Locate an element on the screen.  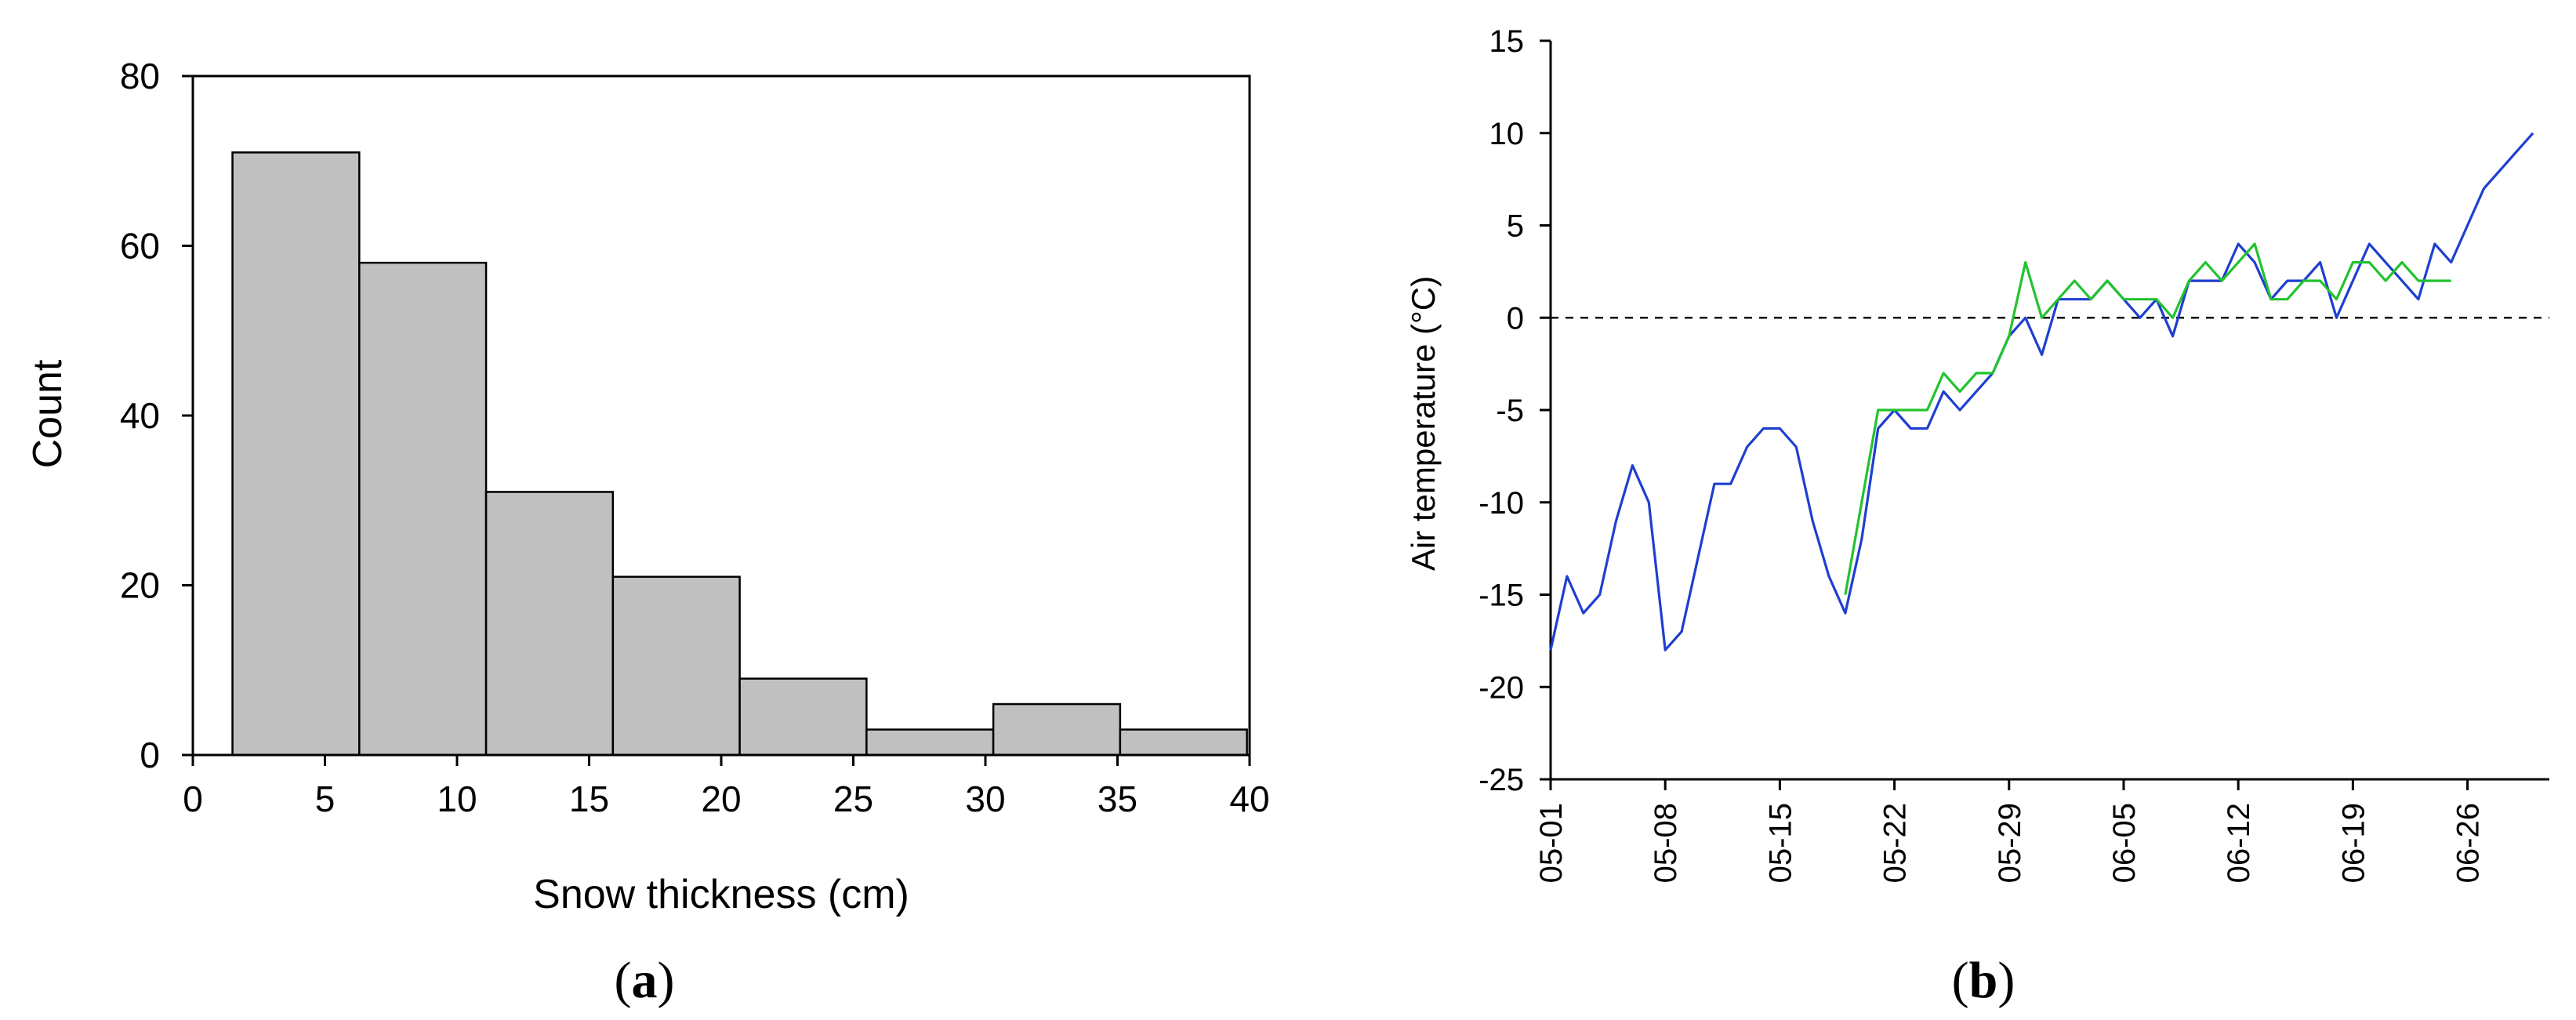
x-tick-label: 20 is located at coordinates (721, 799).